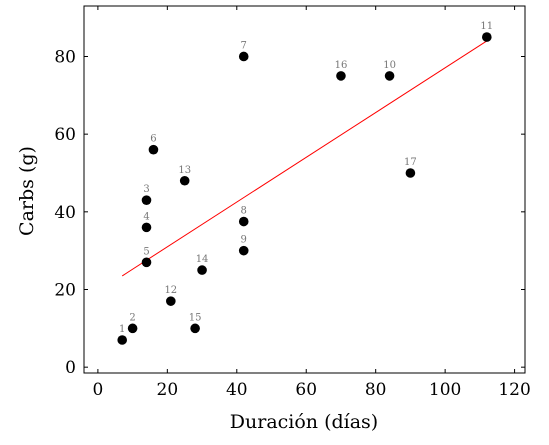 This screenshot has width=549, height=445. I want to click on data-point-label: 14, so click(202, 259).